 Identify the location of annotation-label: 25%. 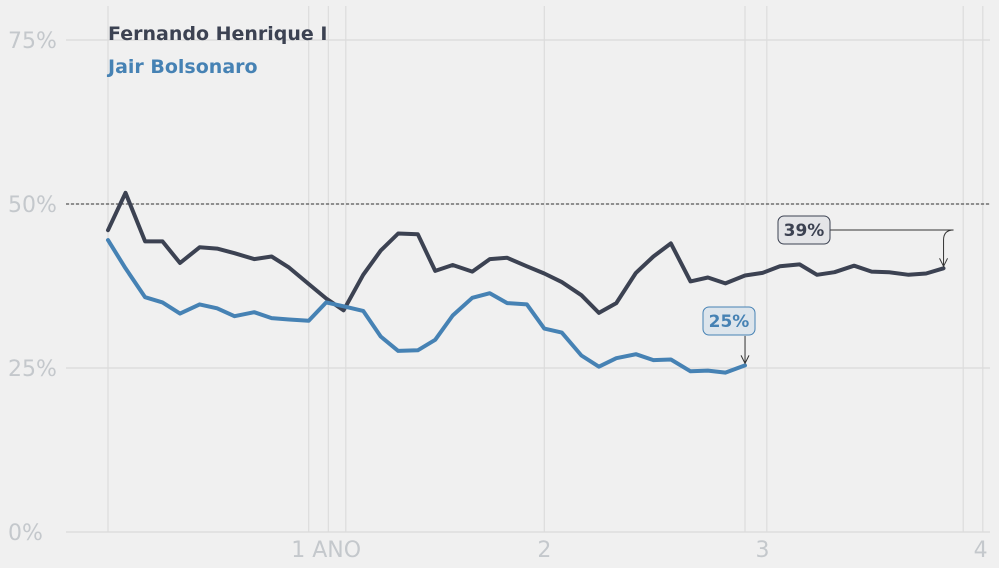
(729, 322).